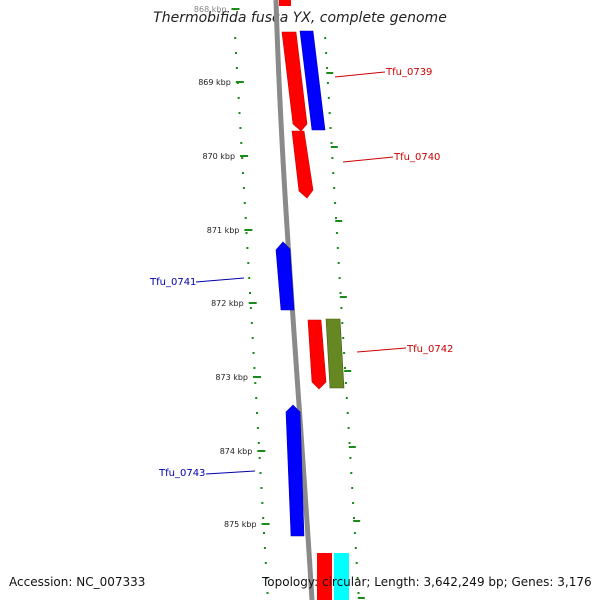 This screenshot has height=600, width=600. Describe the element at coordinates (181, 473) in the screenshot. I see `label-tfu0743: Tfu_0743` at that location.